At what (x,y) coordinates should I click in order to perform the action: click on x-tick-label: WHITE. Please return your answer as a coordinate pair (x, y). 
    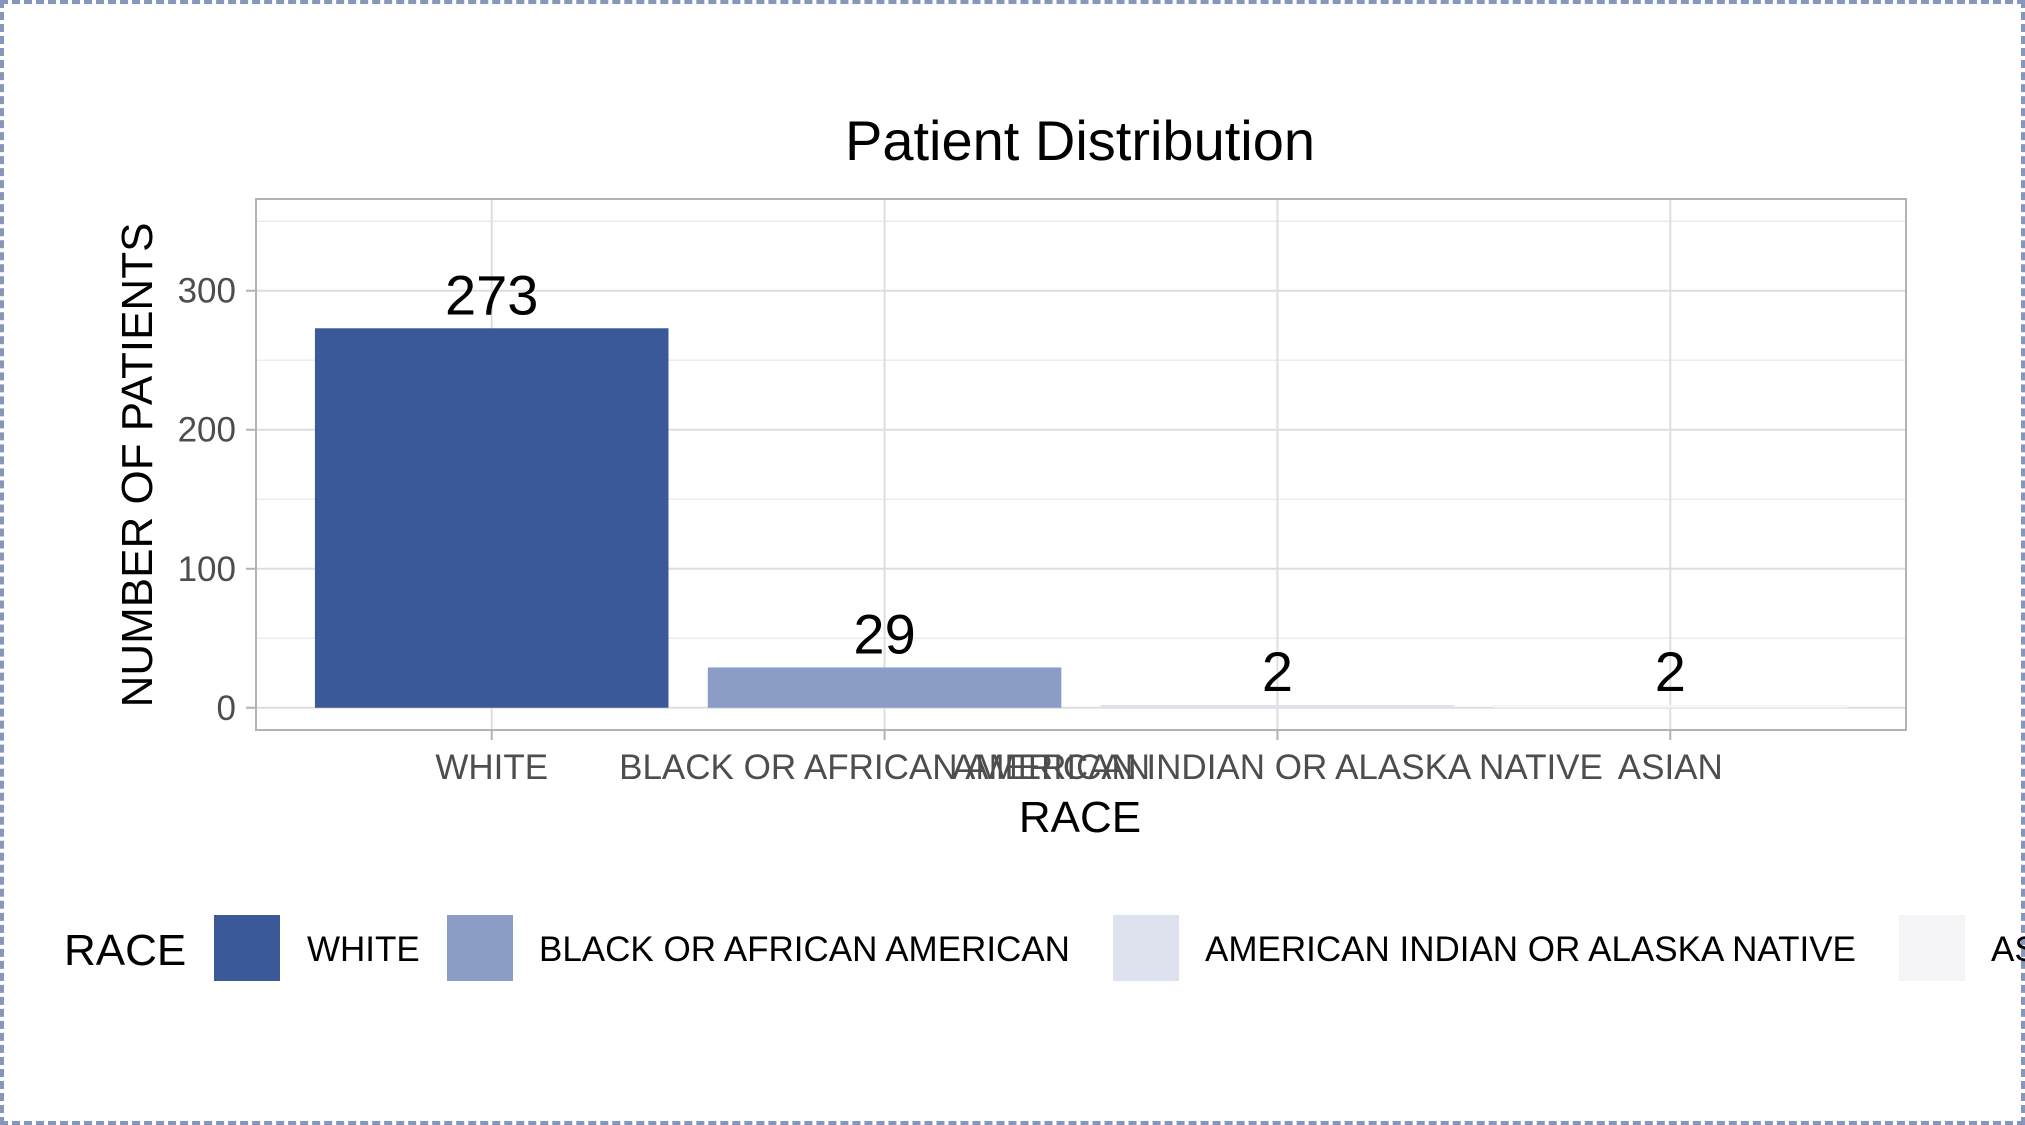
    Looking at the image, I should click on (491, 767).